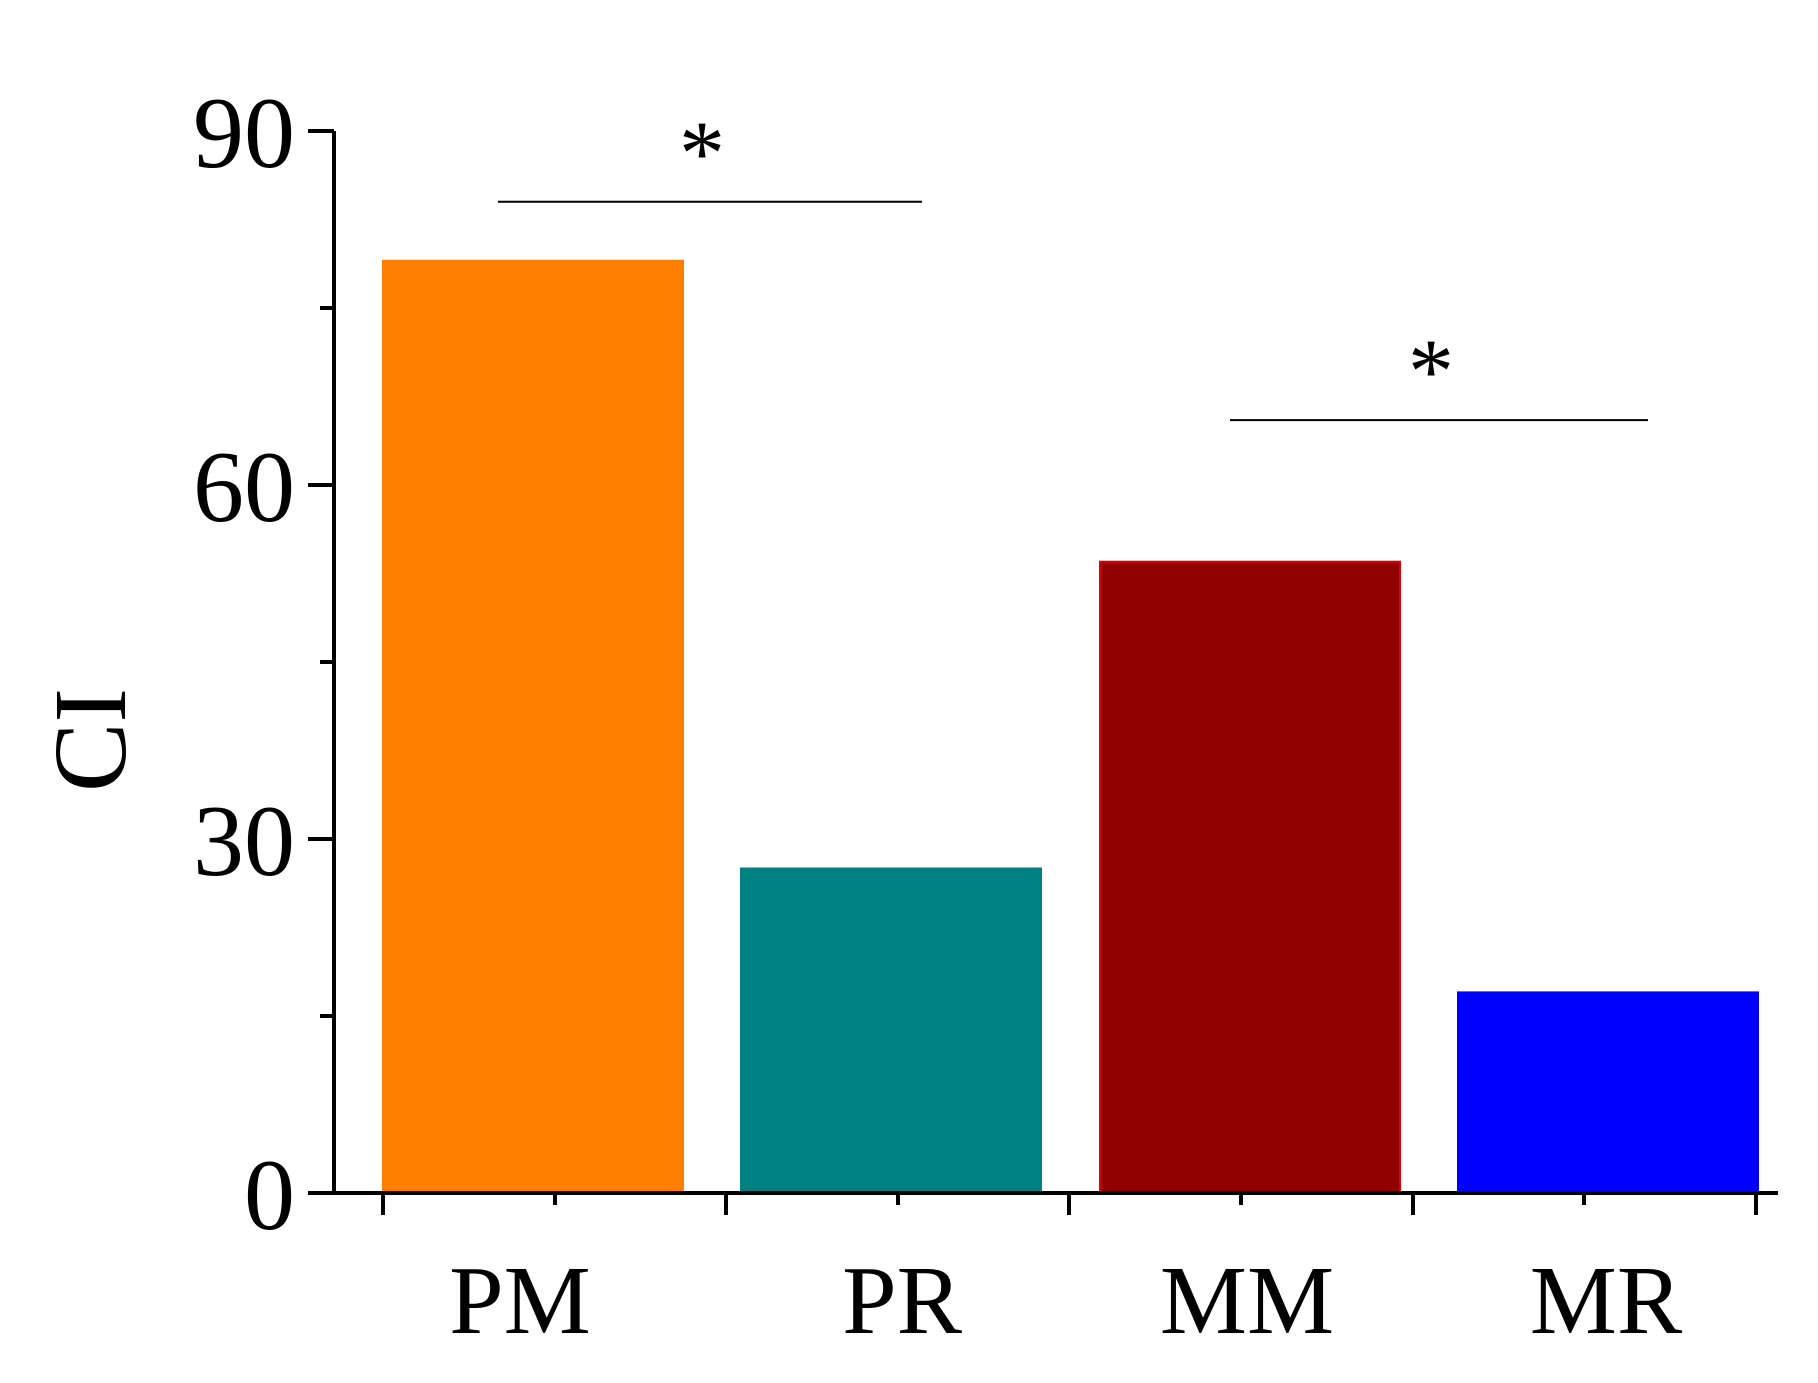  I want to click on y-tick-label: 0, so click(269, 1195).